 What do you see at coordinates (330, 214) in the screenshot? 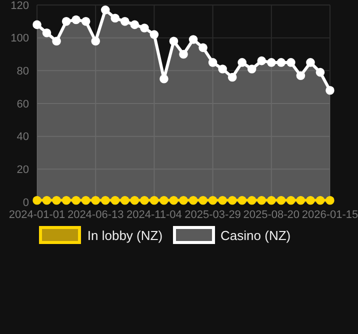
I see `x-tick-label: 2026-01-15` at bounding box center [330, 214].